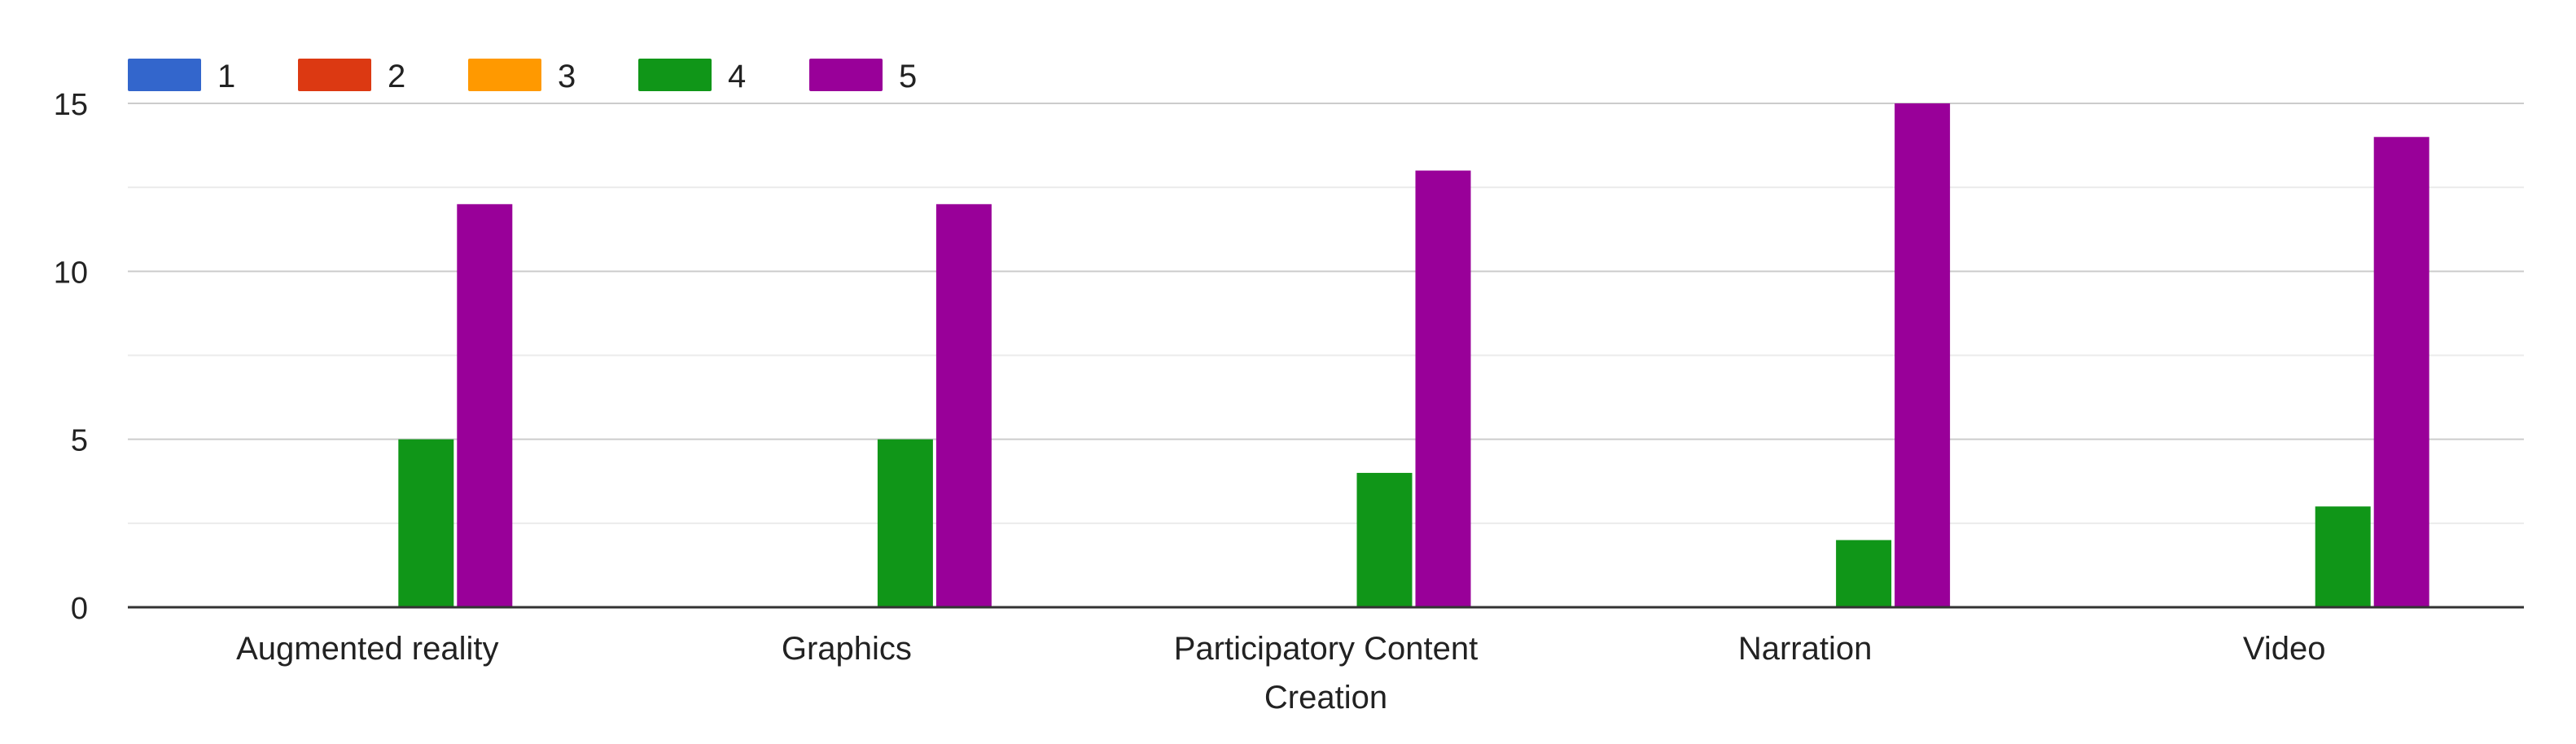  Describe the element at coordinates (71, 357) in the screenshot. I see `y-axis: 0 5 10 15` at that location.